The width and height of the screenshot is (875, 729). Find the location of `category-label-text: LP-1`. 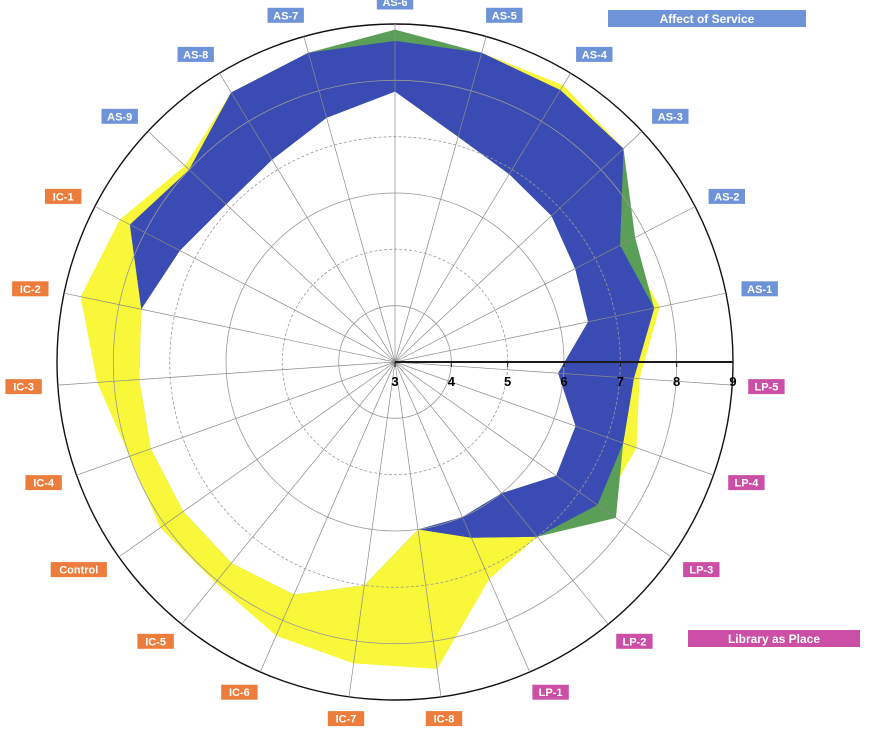

category-label-text: LP-1 is located at coordinates (551, 693).